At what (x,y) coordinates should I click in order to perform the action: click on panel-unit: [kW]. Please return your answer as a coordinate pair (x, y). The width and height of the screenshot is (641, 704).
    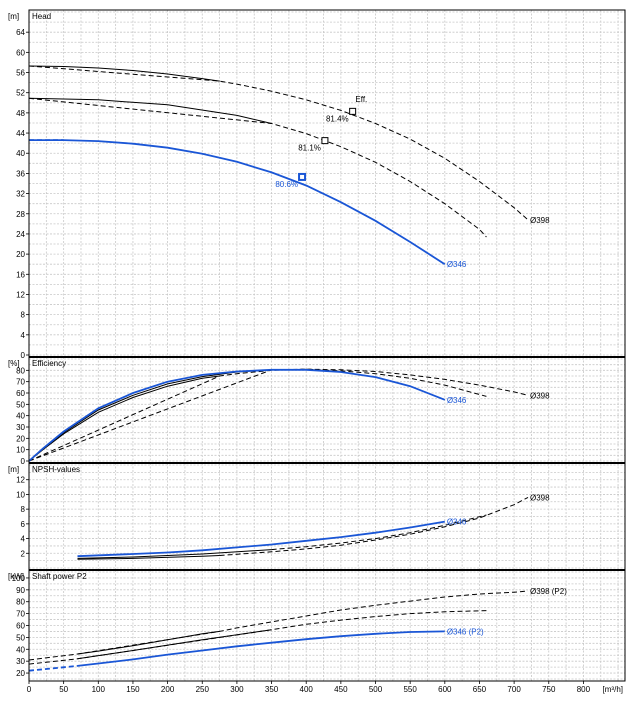
    Looking at the image, I should click on (16, 576).